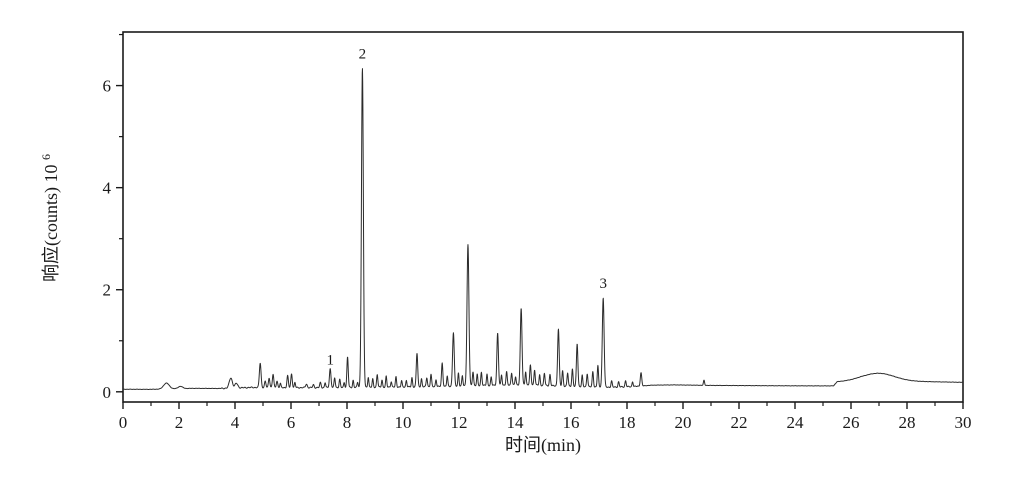 The image size is (1024, 481). What do you see at coordinates (907, 422) in the screenshot?
I see `x-tick-label: 28` at bounding box center [907, 422].